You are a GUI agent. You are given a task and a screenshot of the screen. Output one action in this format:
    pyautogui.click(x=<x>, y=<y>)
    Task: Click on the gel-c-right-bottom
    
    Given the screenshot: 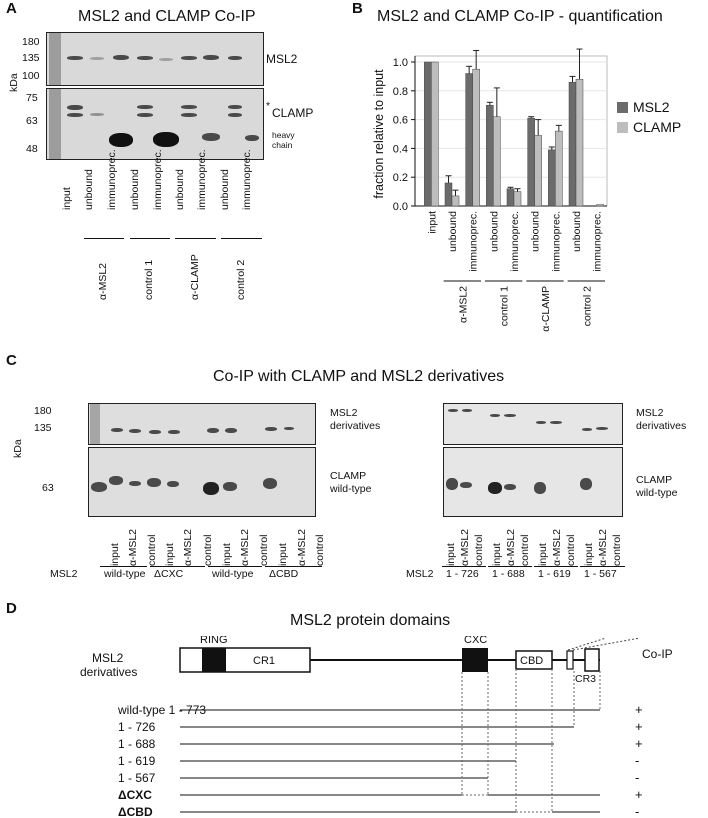 What is the action you would take?
    pyautogui.click(x=533, y=482)
    